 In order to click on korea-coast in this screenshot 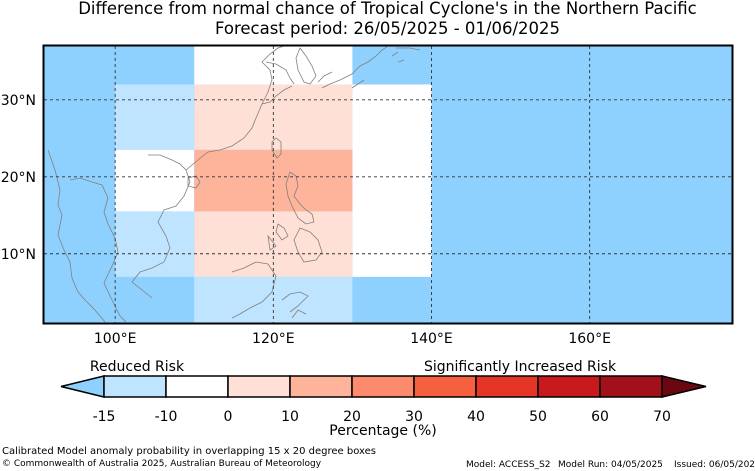, I will do `click(306, 66)`.